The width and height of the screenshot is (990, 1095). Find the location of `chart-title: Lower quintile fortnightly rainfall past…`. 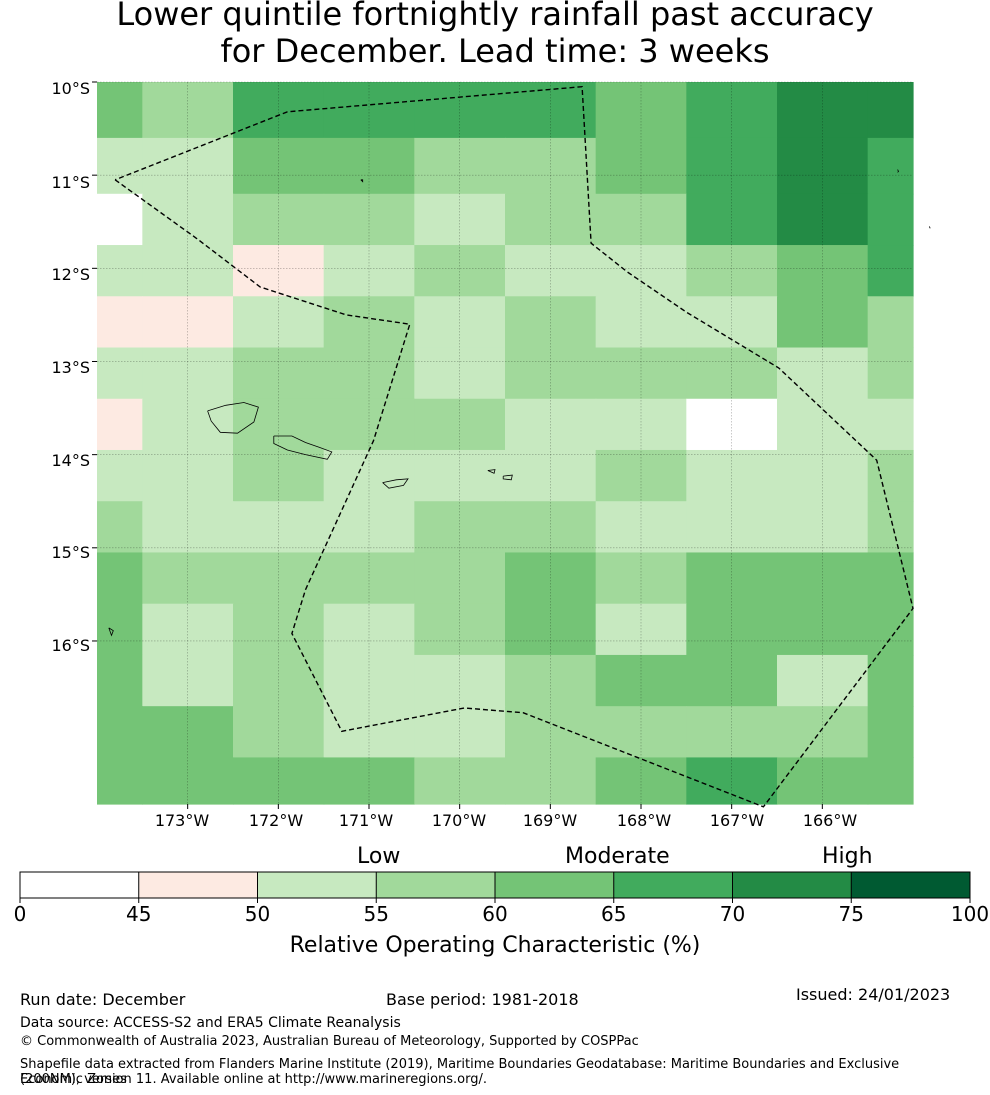

chart-title: Lower quintile fortnightly rainfall past… is located at coordinates (495, 35).